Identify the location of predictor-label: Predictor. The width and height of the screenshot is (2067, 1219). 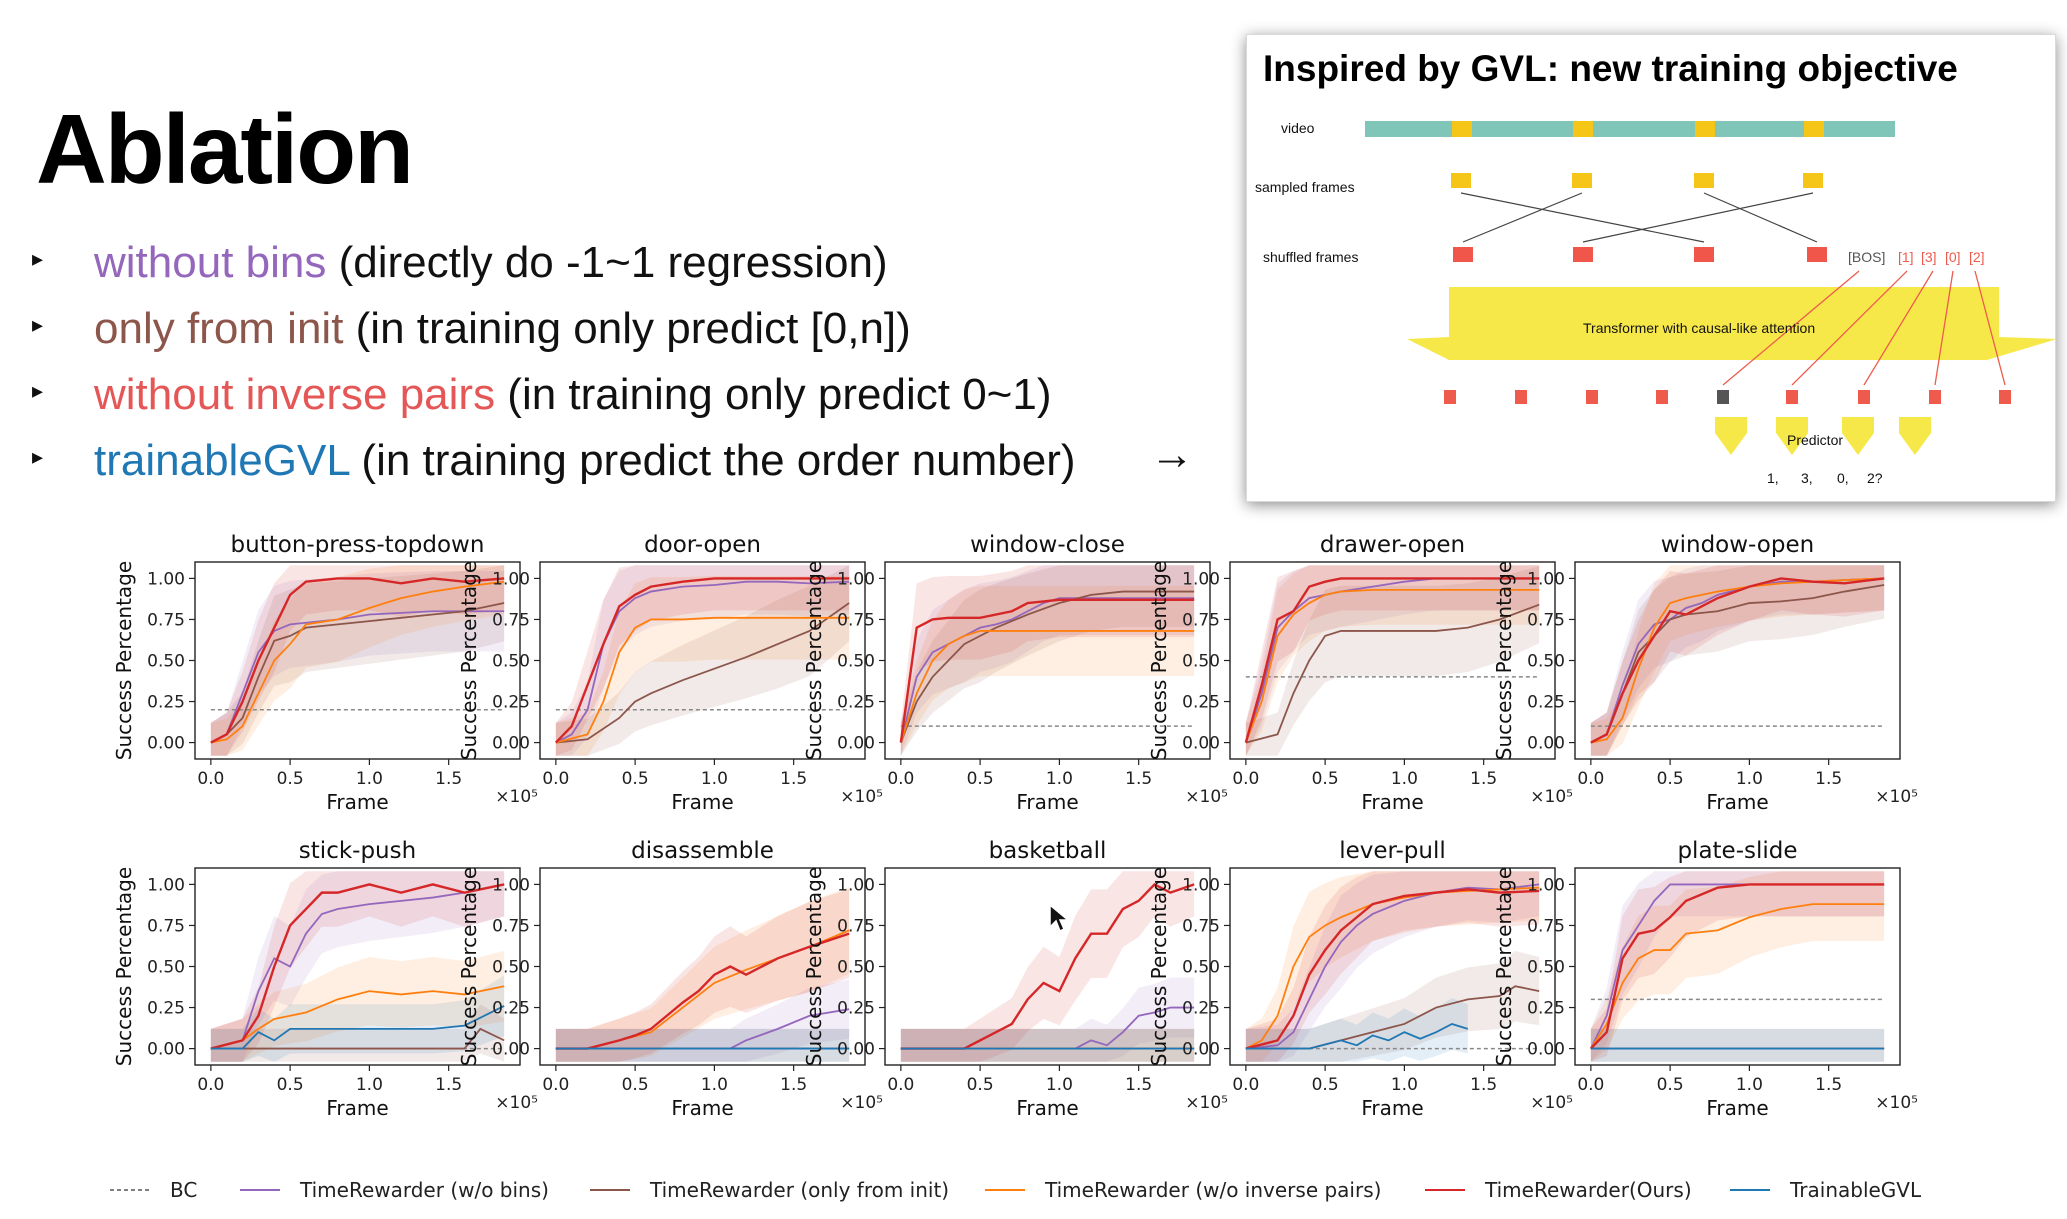
(1815, 440).